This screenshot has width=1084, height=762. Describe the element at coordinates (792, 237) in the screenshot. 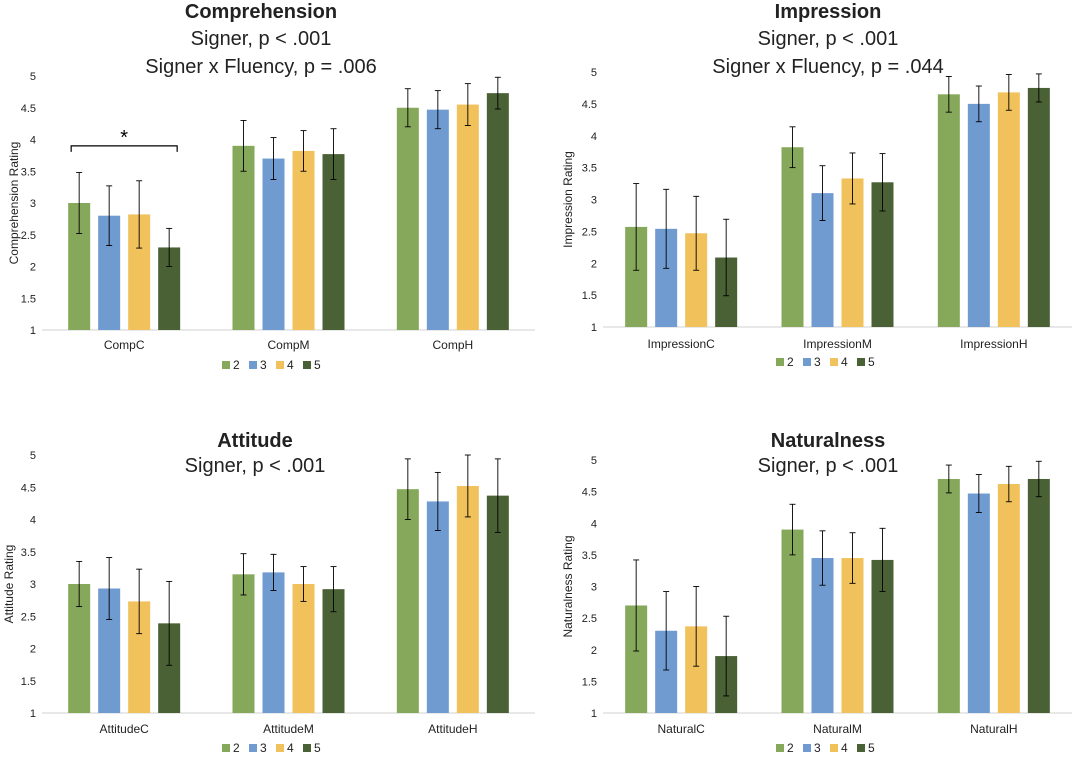

I see `bar-series-2-ImpressionM` at that location.